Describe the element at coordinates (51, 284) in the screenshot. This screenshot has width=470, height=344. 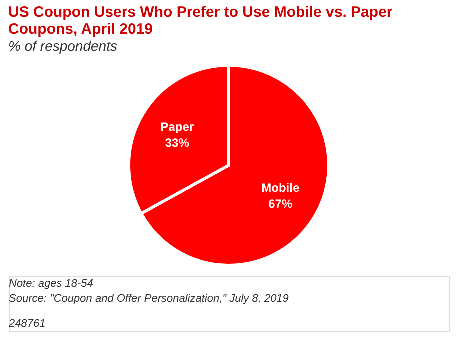
I see `text: Note: ages 18-54` at that location.